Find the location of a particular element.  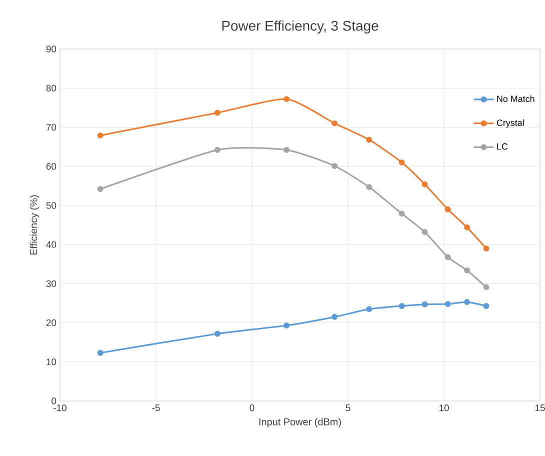

chart-title: Power Efficiency, 3 Stage is located at coordinates (300, 27).